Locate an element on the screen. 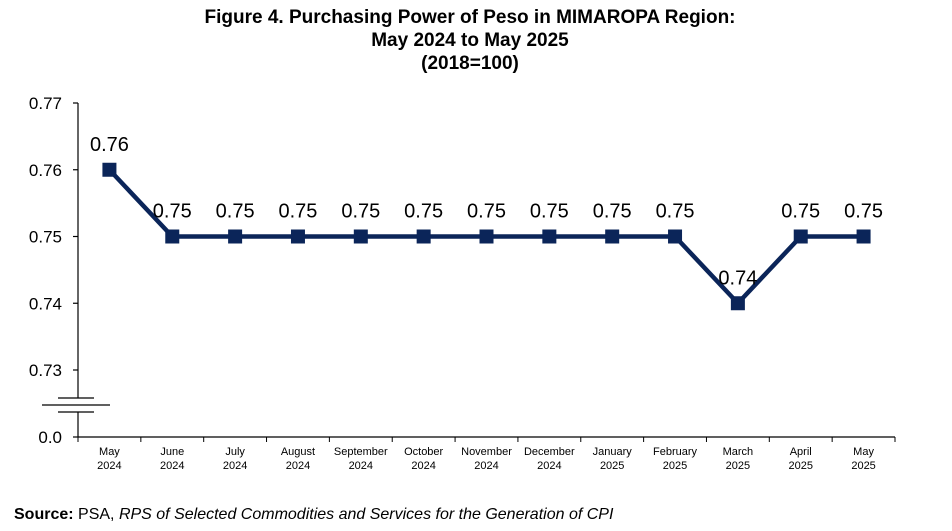  chart-title-line-2: May 2024 to May 2025 is located at coordinates (470, 40).